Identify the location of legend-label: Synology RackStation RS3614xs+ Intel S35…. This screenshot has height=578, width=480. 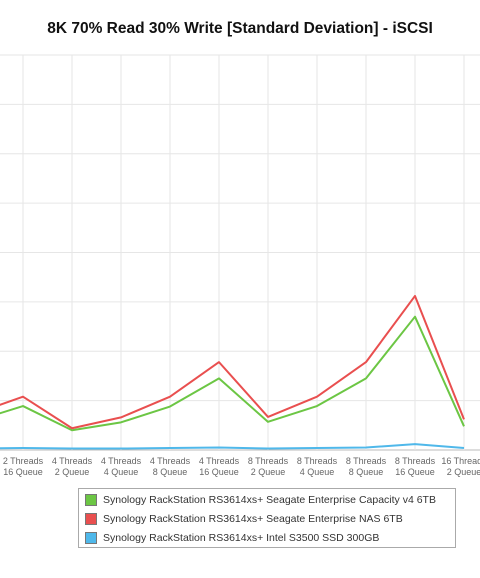
(241, 538).